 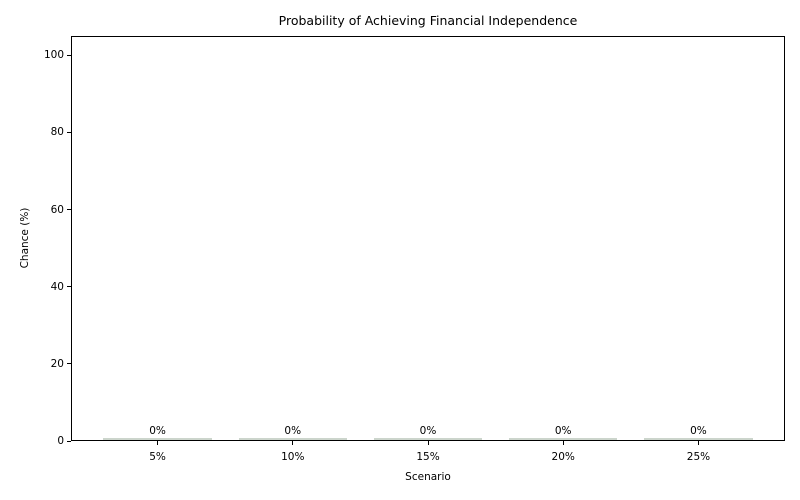 What do you see at coordinates (157, 457) in the screenshot?
I see `x-tick-label: 5%` at bounding box center [157, 457].